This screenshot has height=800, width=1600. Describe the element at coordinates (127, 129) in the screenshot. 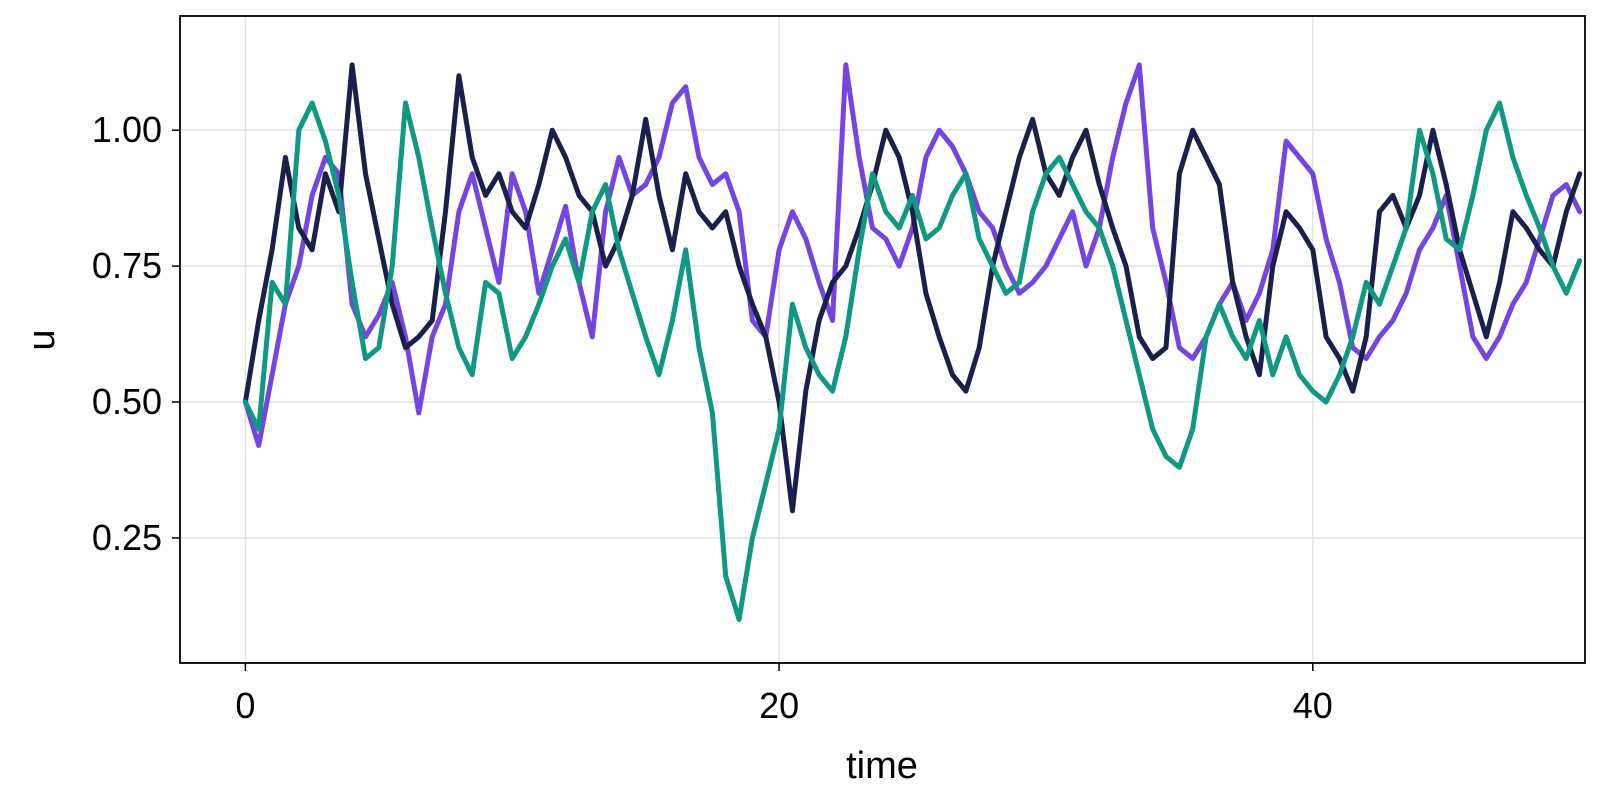

I see `y-tick-label: 1.00` at that location.